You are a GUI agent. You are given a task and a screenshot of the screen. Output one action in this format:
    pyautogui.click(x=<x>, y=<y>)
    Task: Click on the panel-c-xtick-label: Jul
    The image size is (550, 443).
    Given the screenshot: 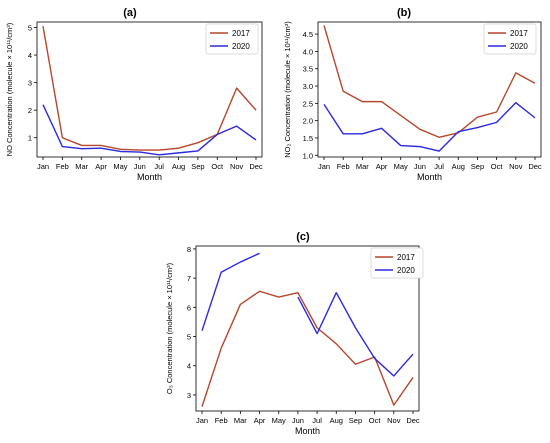 What is the action you would take?
    pyautogui.click(x=317, y=420)
    